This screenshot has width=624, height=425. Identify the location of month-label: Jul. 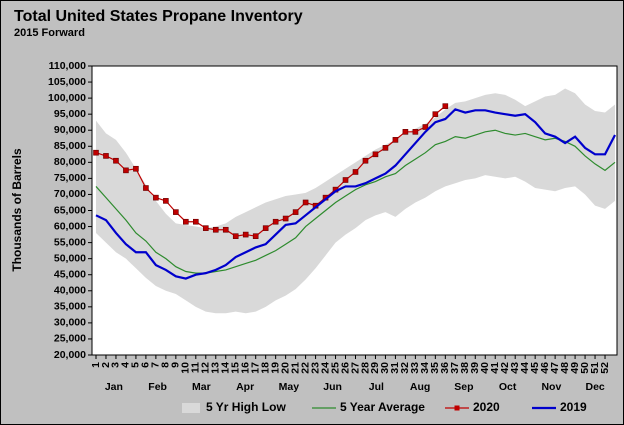
(376, 387).